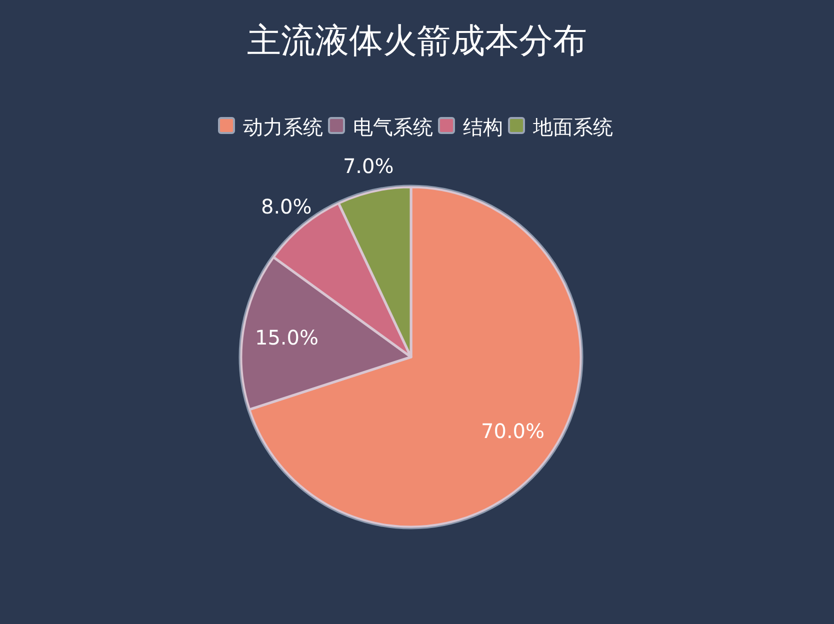 This screenshot has width=834, height=624. I want to click on legend-label: 动力系统, so click(283, 127).